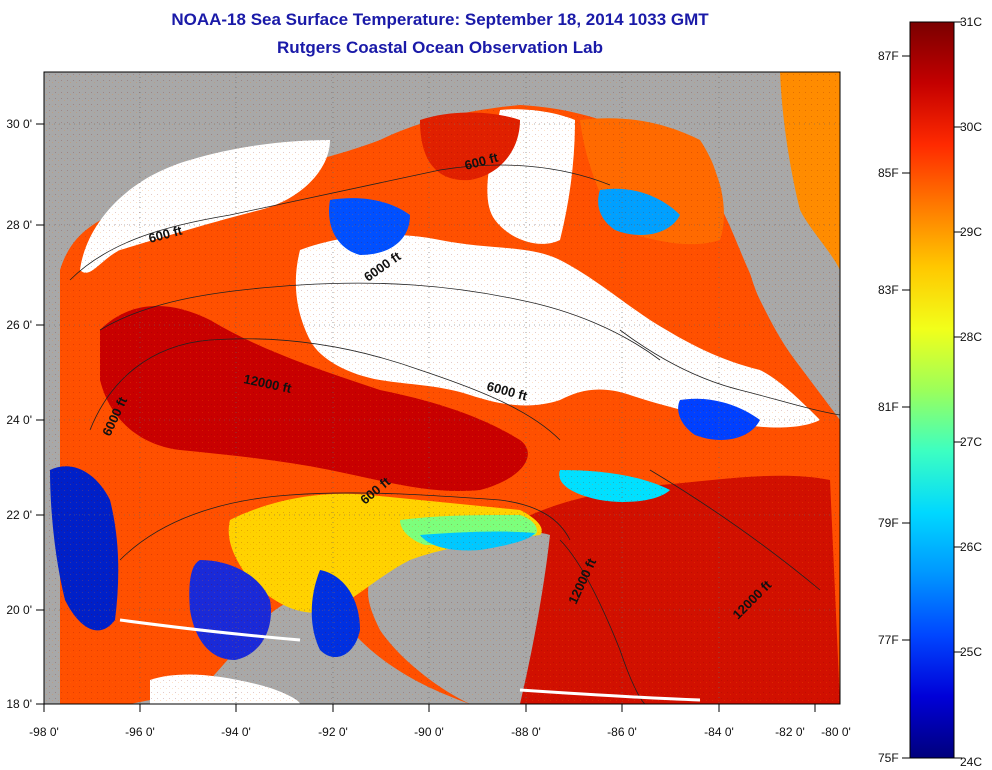  What do you see at coordinates (888, 523) in the screenshot?
I see `colorbar-fahrenheit-label: 79F` at bounding box center [888, 523].